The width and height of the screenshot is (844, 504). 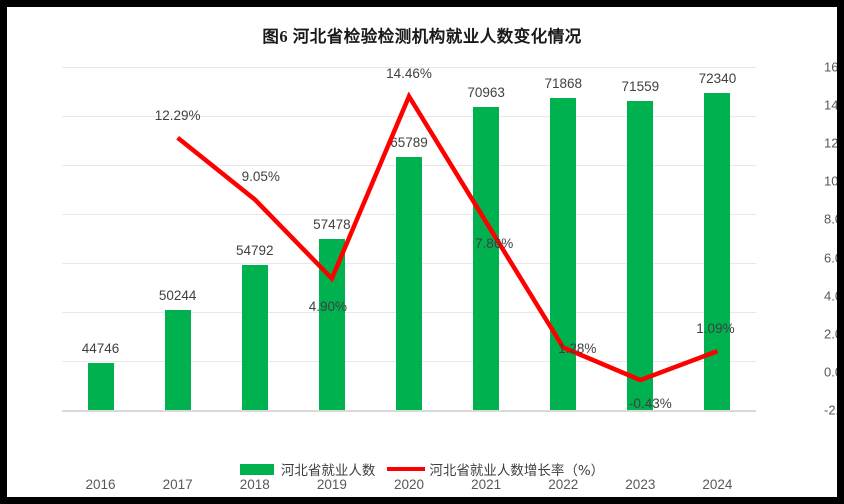 I want to click on legend-item-line: 河北省就业人数增长率（%）, so click(x=495, y=469).